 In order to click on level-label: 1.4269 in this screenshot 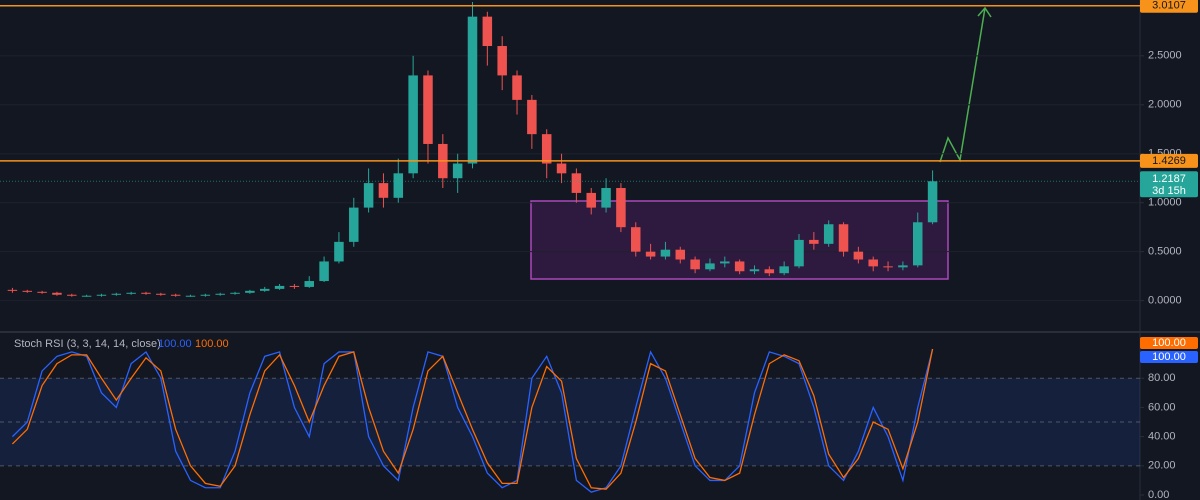, I will do `click(1169, 161)`.